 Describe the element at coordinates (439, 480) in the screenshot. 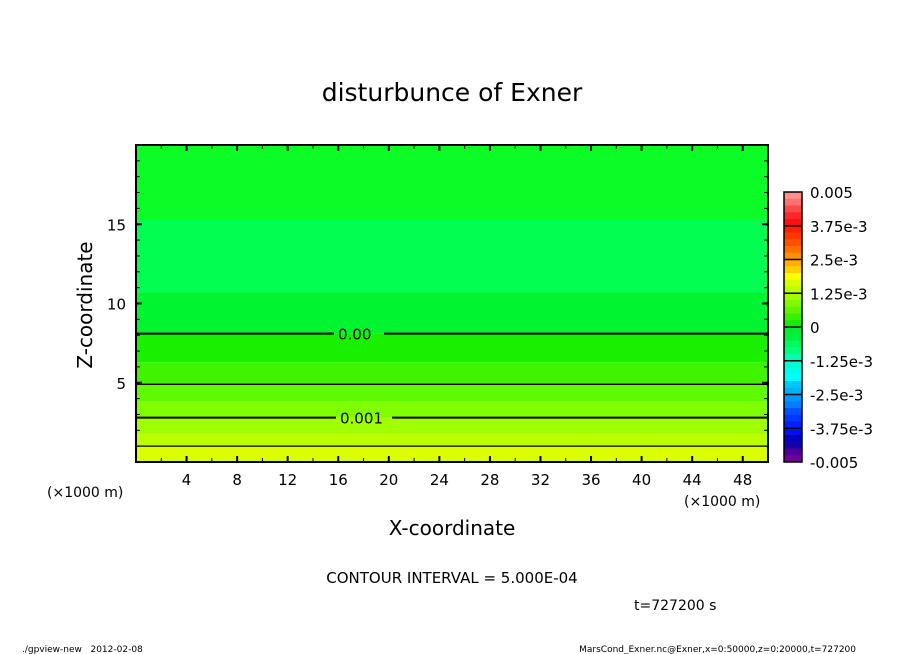

I see `x-tick-label: 24` at that location.